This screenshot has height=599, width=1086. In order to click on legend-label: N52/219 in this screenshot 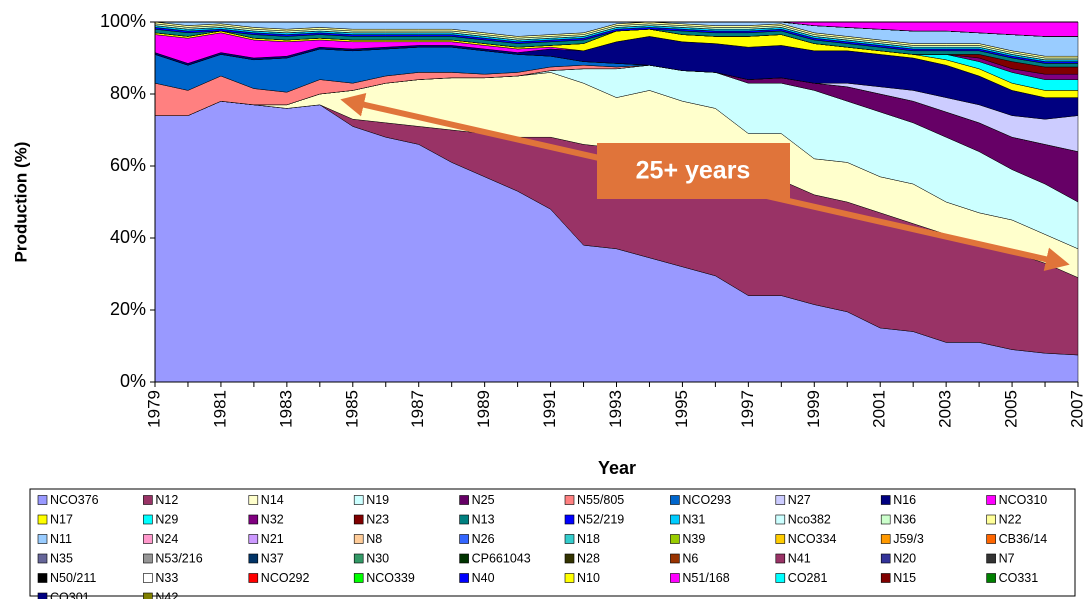, I will do `click(600, 519)`.